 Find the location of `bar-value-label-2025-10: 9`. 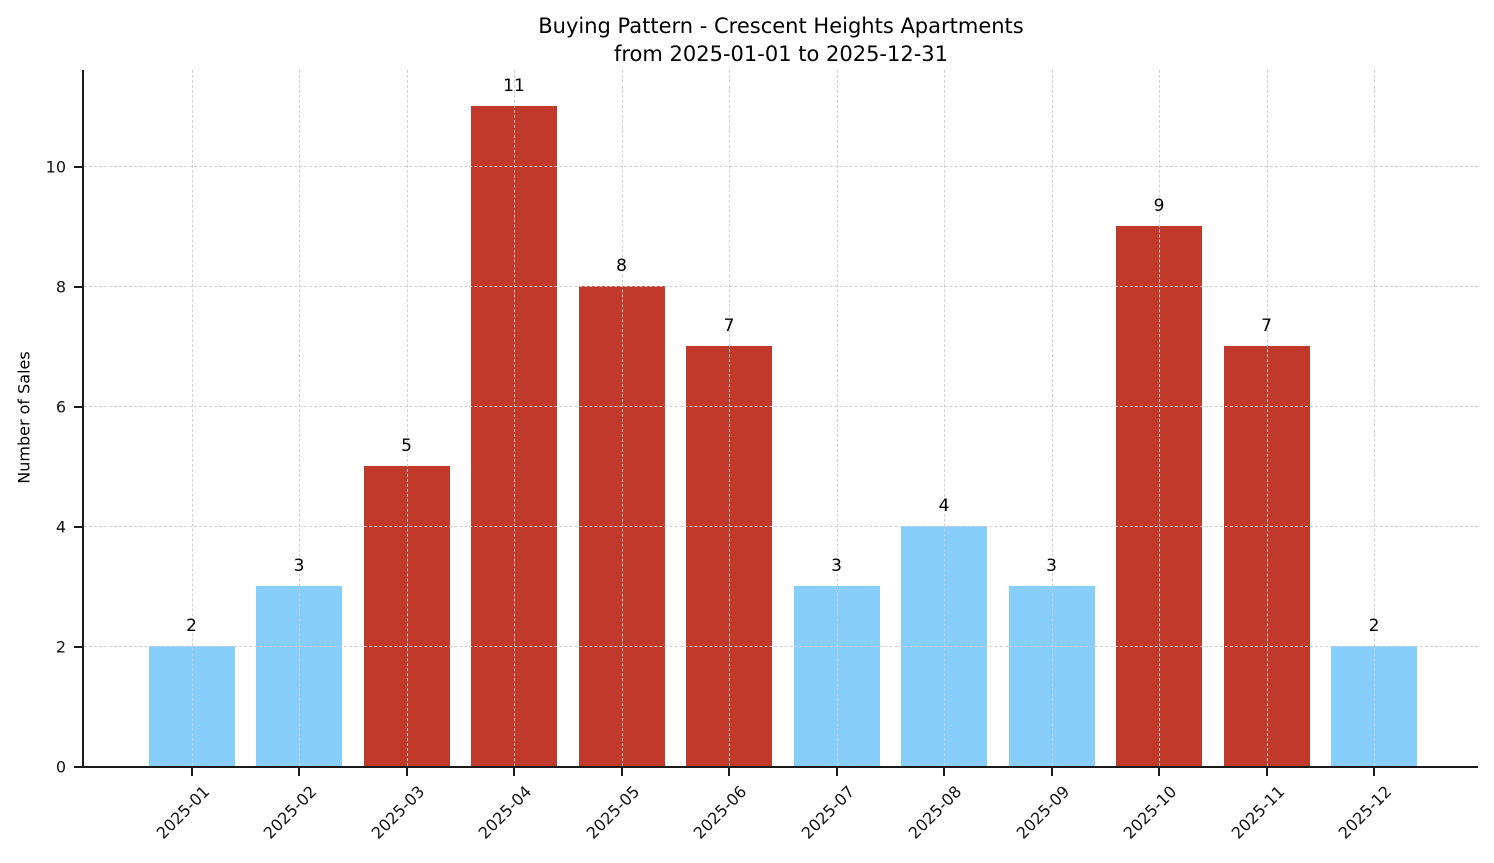

bar-value-label-2025-10: 9 is located at coordinates (1159, 206).